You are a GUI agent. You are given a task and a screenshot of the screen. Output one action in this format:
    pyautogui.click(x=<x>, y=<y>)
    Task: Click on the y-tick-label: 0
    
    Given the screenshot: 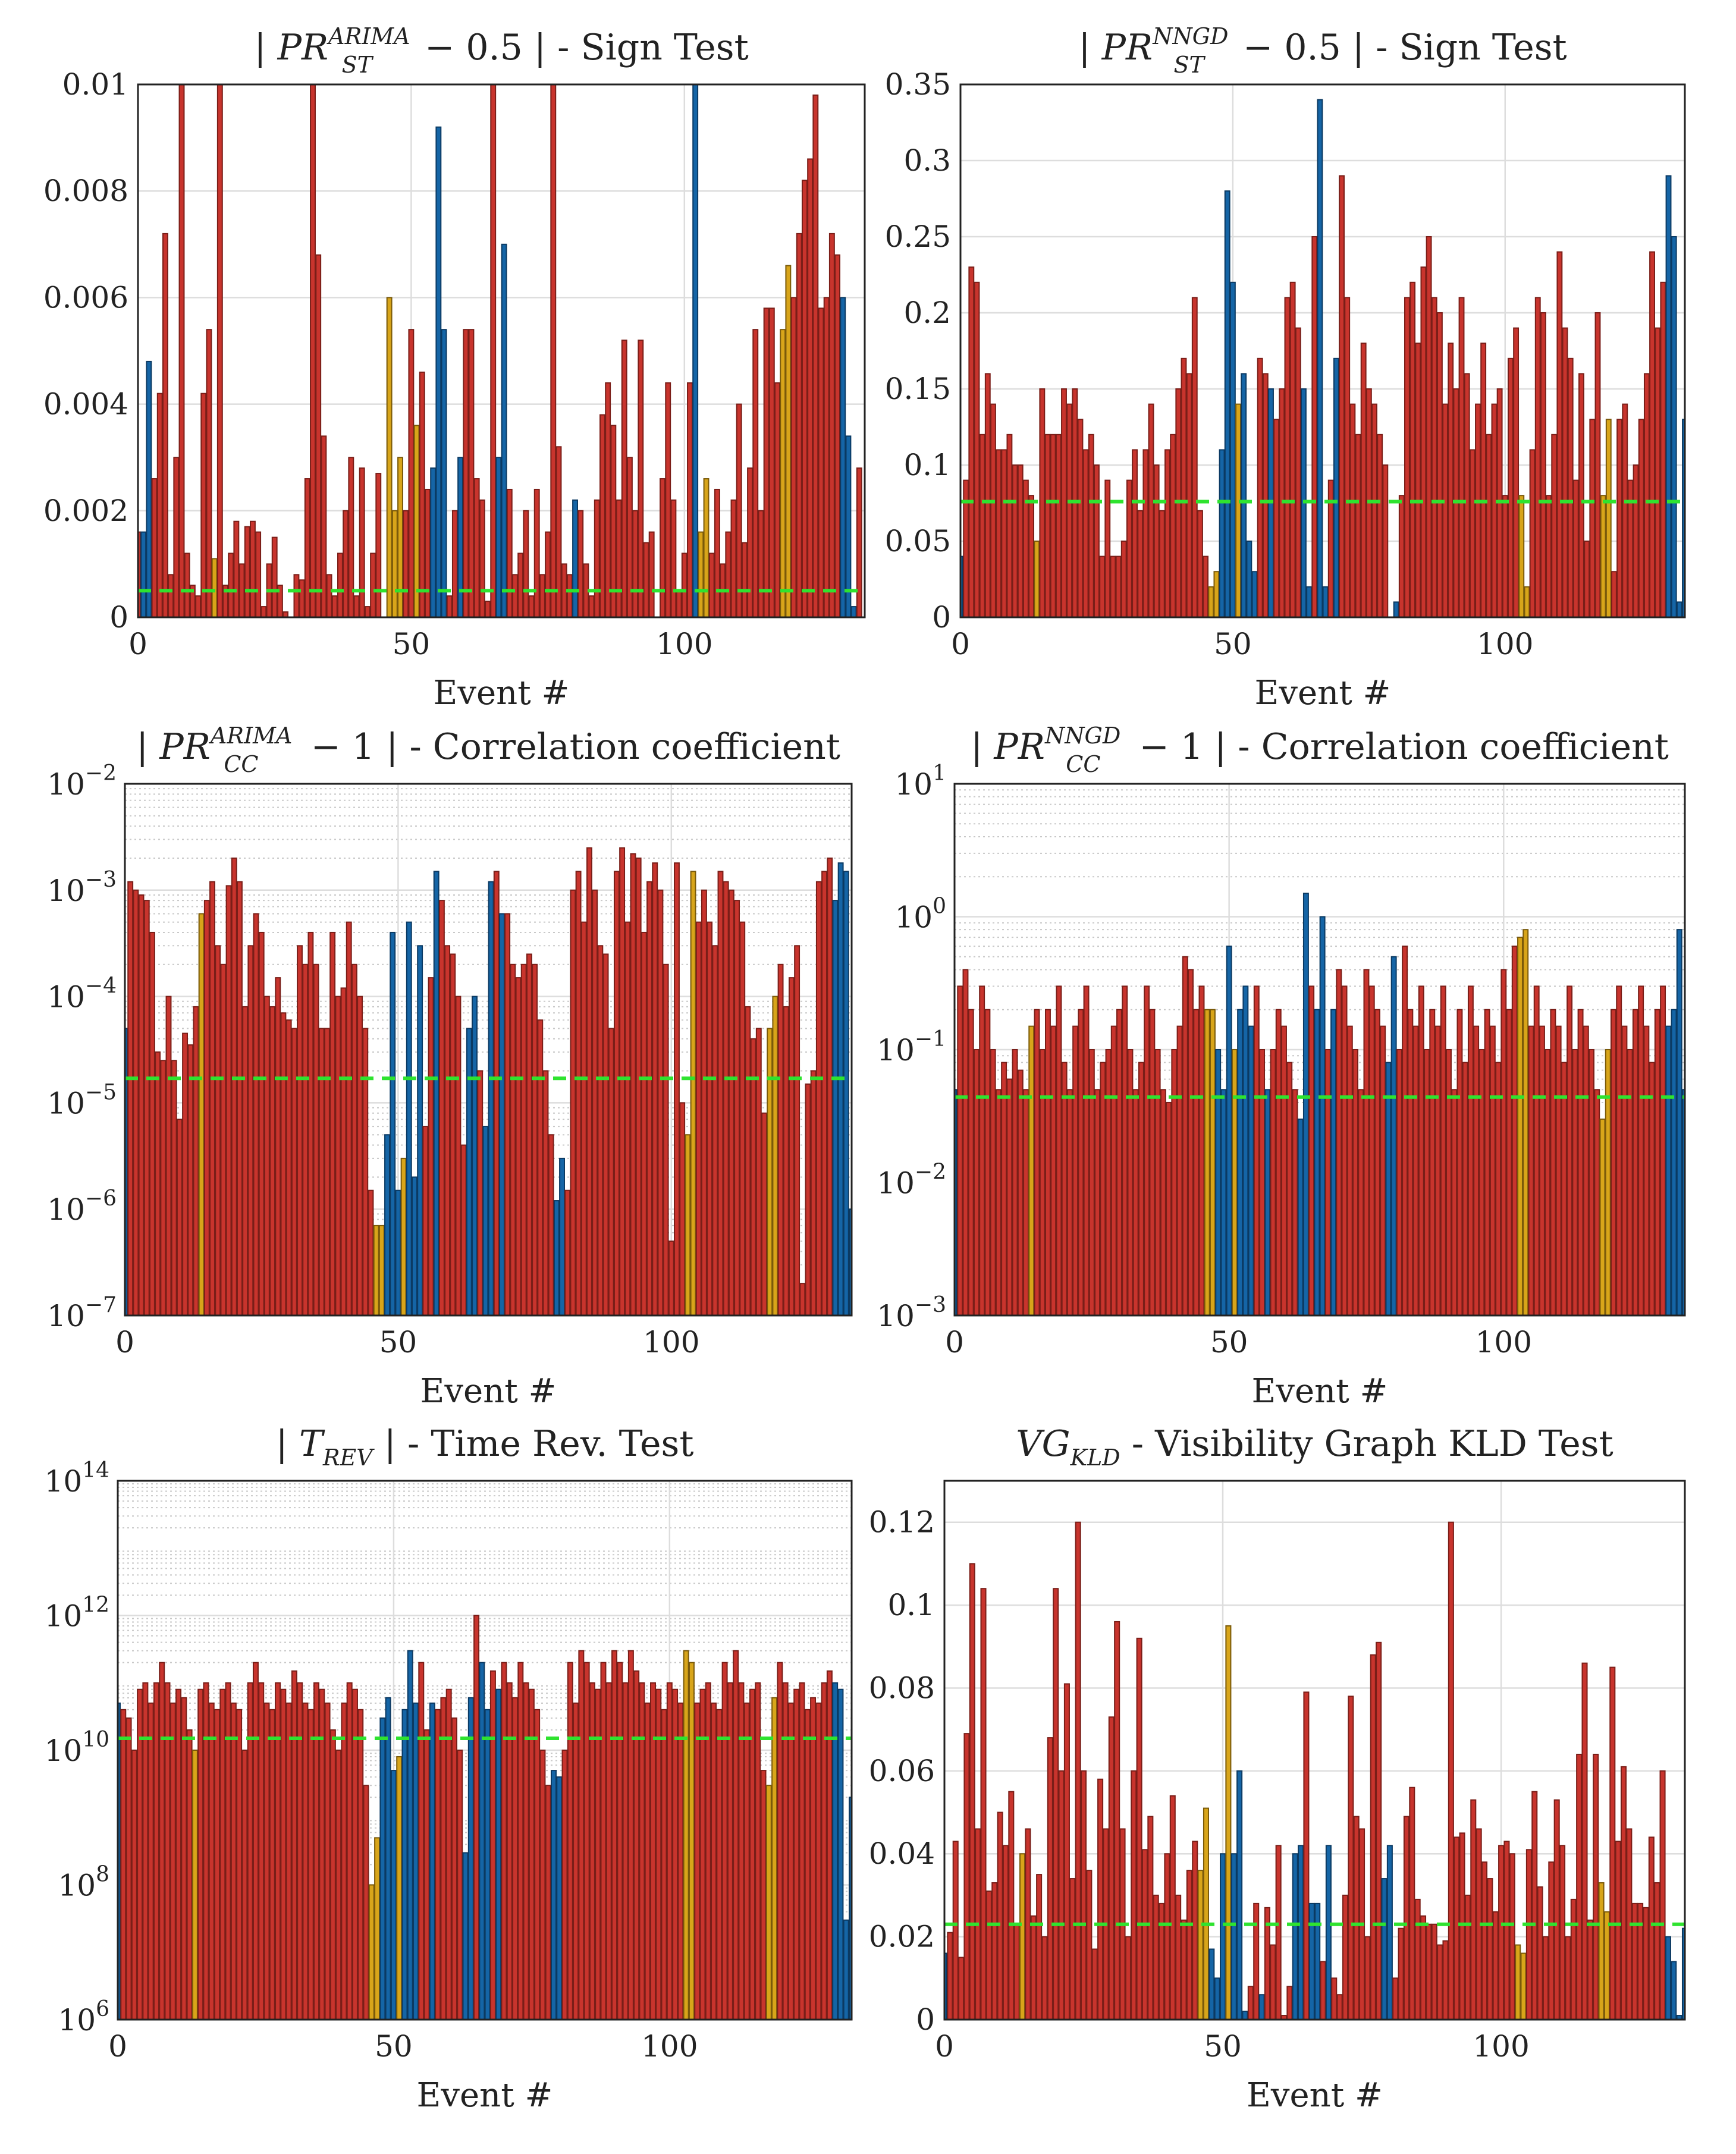 What is the action you would take?
    pyautogui.click(x=925, y=2019)
    